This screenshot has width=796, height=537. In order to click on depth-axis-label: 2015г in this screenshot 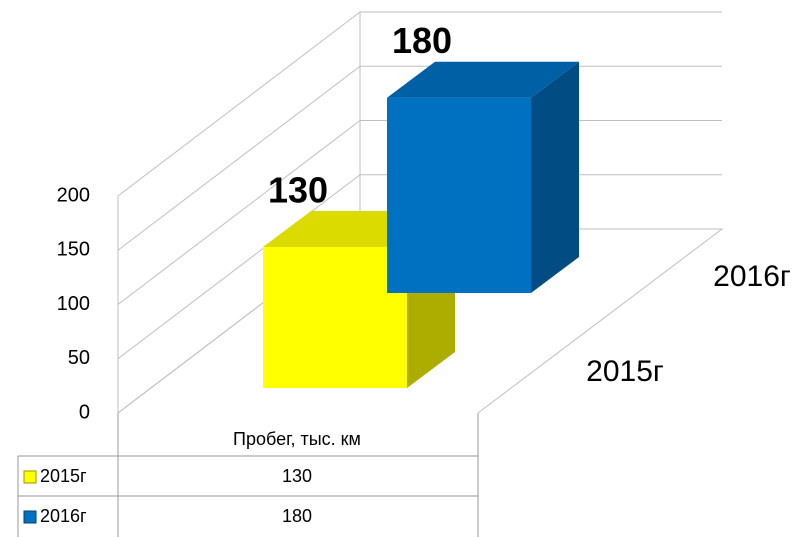, I will do `click(625, 371)`.